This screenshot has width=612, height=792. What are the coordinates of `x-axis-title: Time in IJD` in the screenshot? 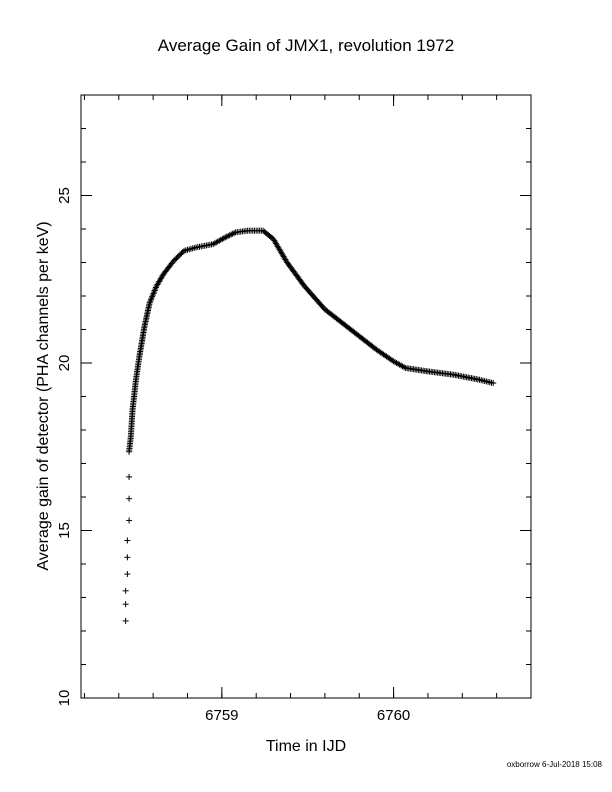 It's located at (306, 746).